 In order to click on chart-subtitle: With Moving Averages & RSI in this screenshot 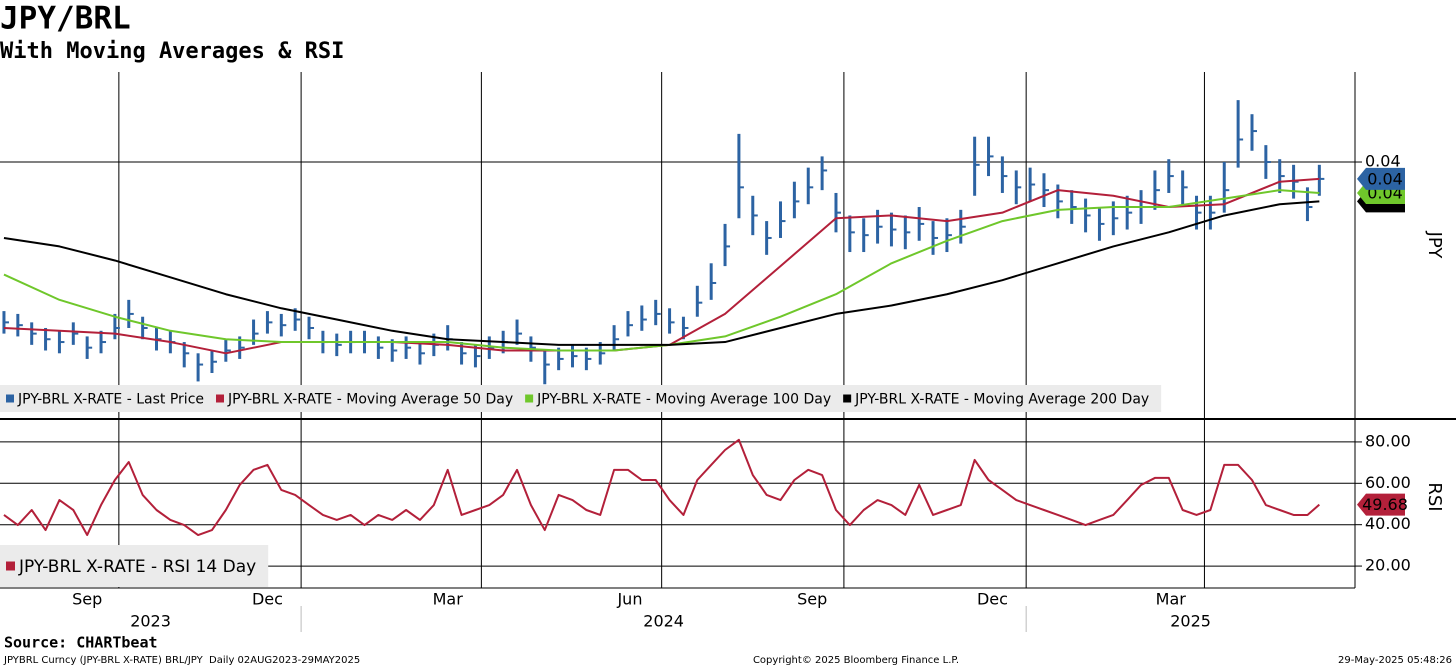, I will do `click(172, 51)`.